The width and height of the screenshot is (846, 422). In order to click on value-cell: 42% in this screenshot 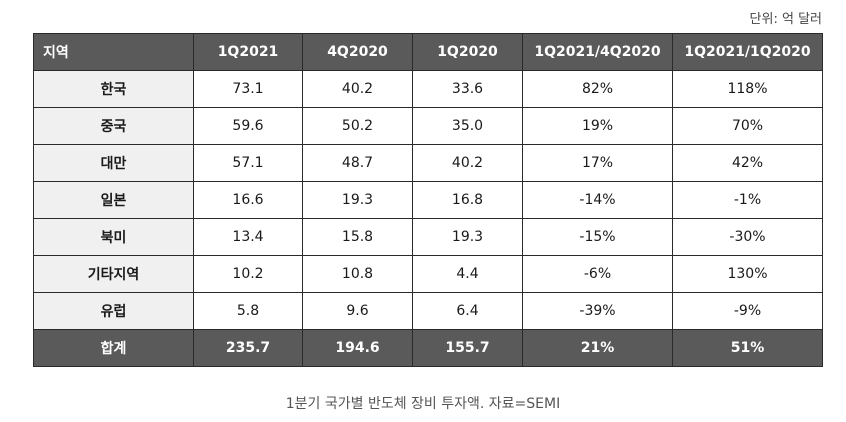, I will do `click(747, 163)`.